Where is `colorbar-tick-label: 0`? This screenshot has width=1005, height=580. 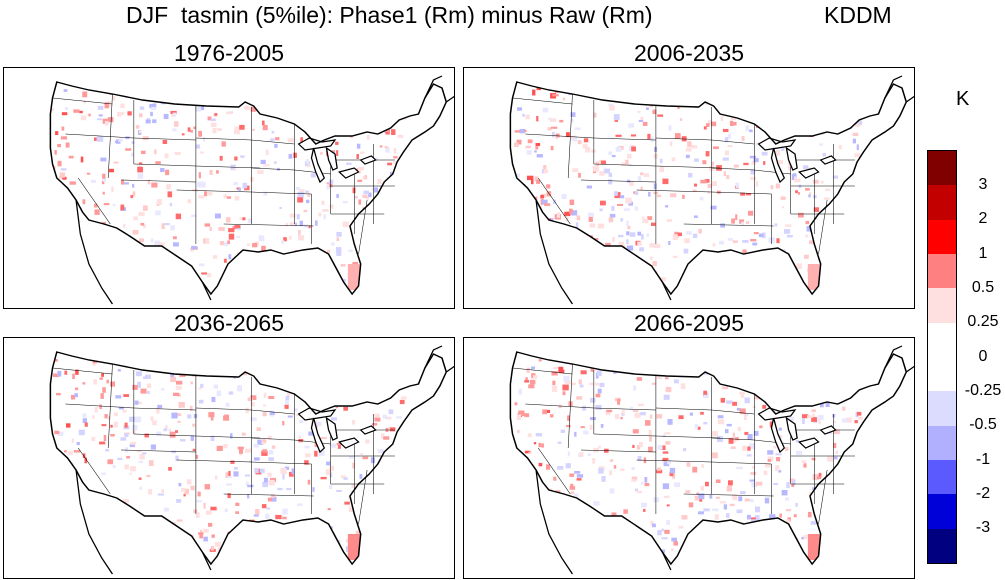
colorbar-tick-label: 0 is located at coordinates (983, 356).